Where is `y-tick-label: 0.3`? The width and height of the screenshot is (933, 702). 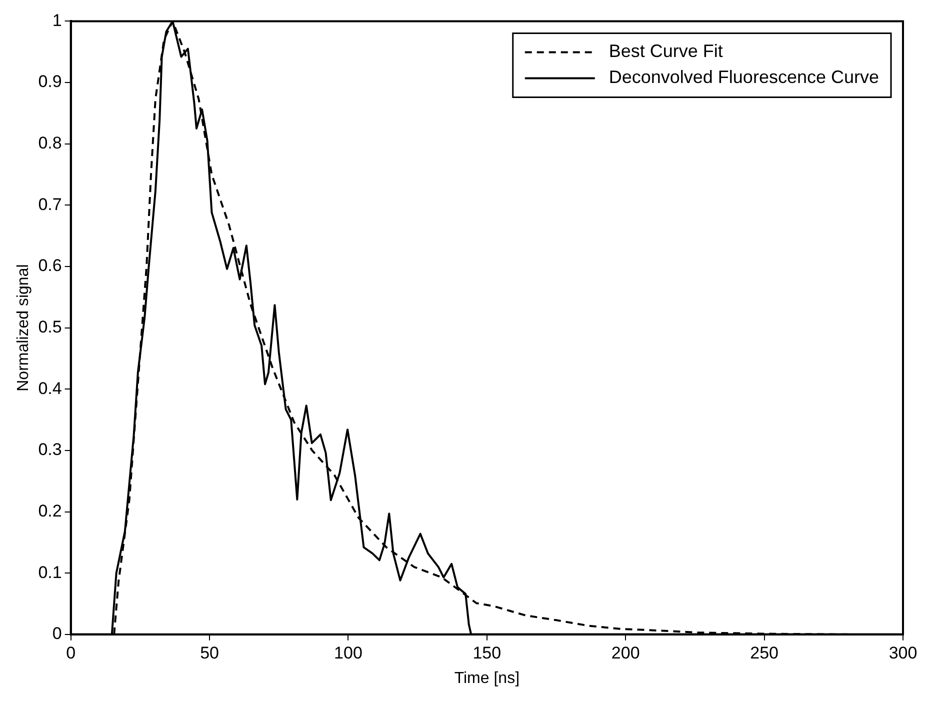 y-tick-label: 0.3 is located at coordinates (50, 450).